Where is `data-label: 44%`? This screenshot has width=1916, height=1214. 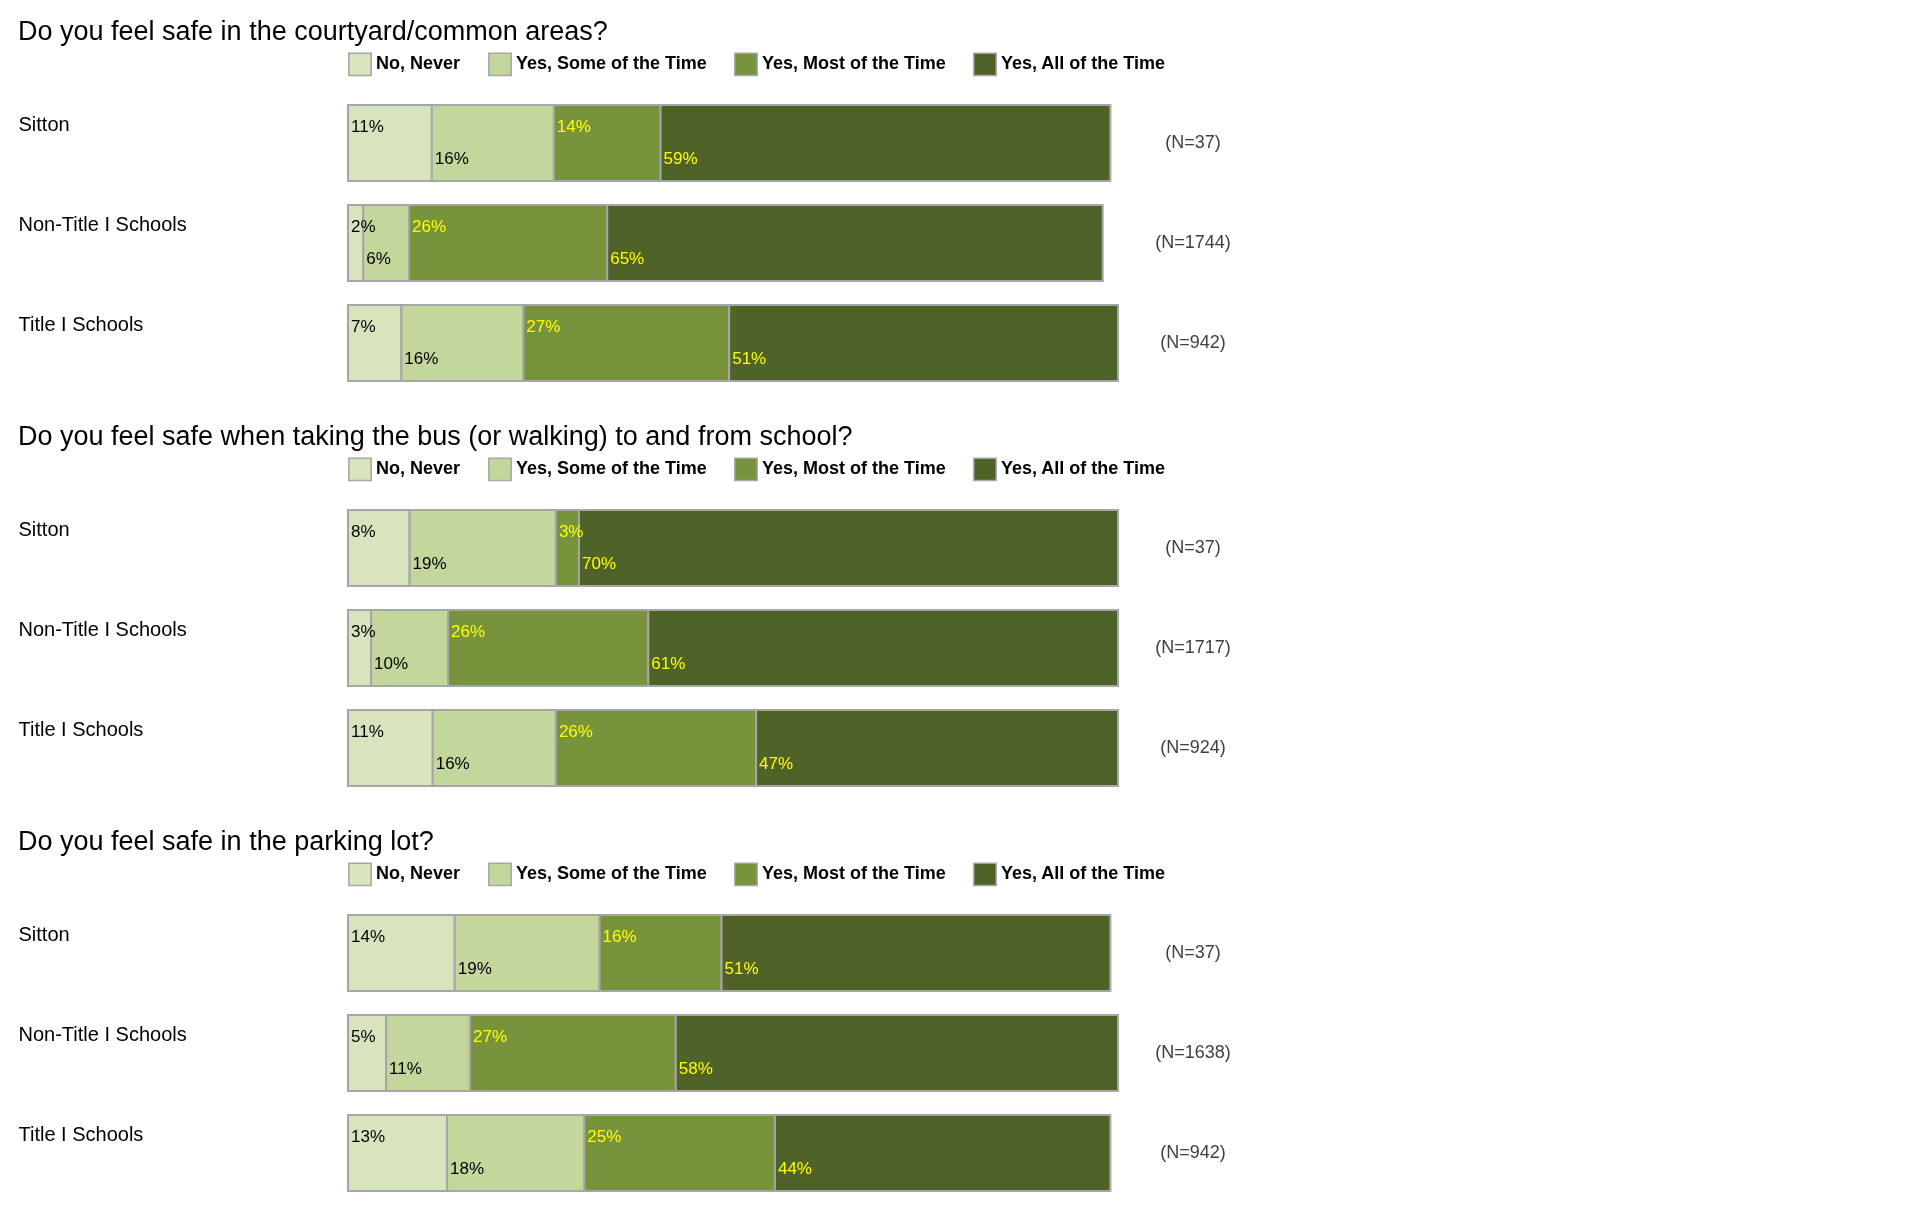
data-label: 44% is located at coordinates (794, 1168).